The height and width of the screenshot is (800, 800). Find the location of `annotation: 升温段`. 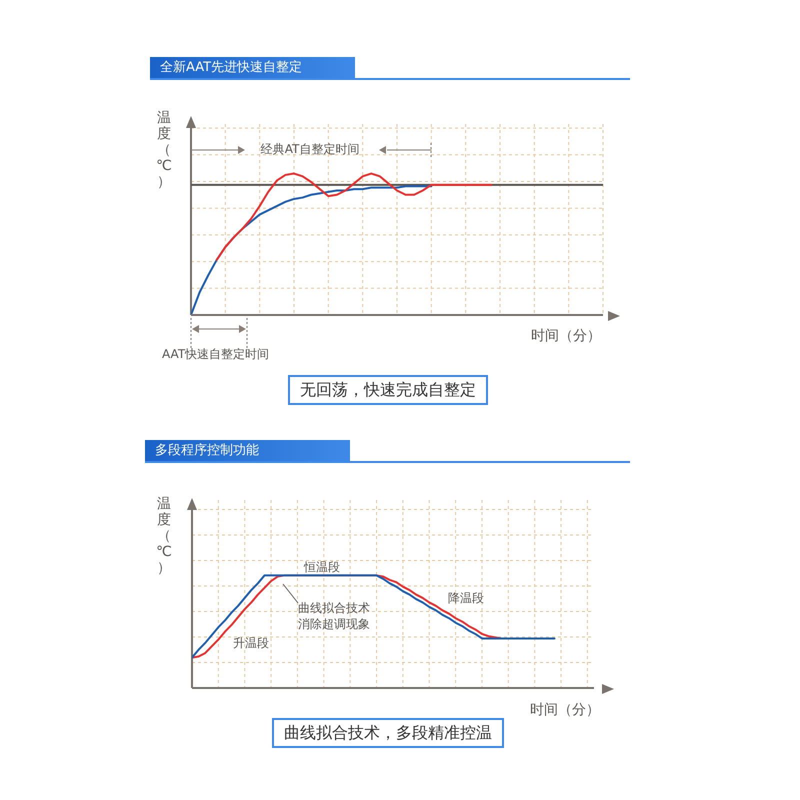

annotation: 升温段 is located at coordinates (251, 643).